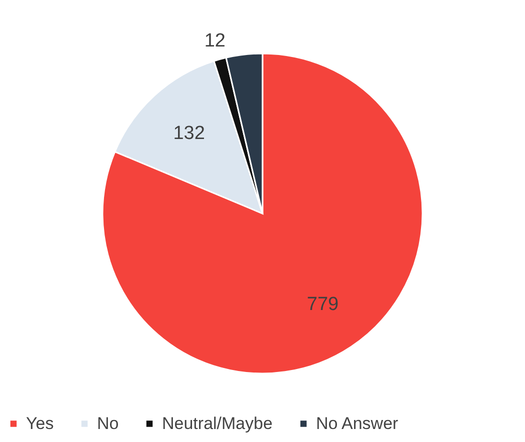 The image size is (525, 442). Describe the element at coordinates (357, 423) in the screenshot. I see `legend-label: No Answer` at that location.